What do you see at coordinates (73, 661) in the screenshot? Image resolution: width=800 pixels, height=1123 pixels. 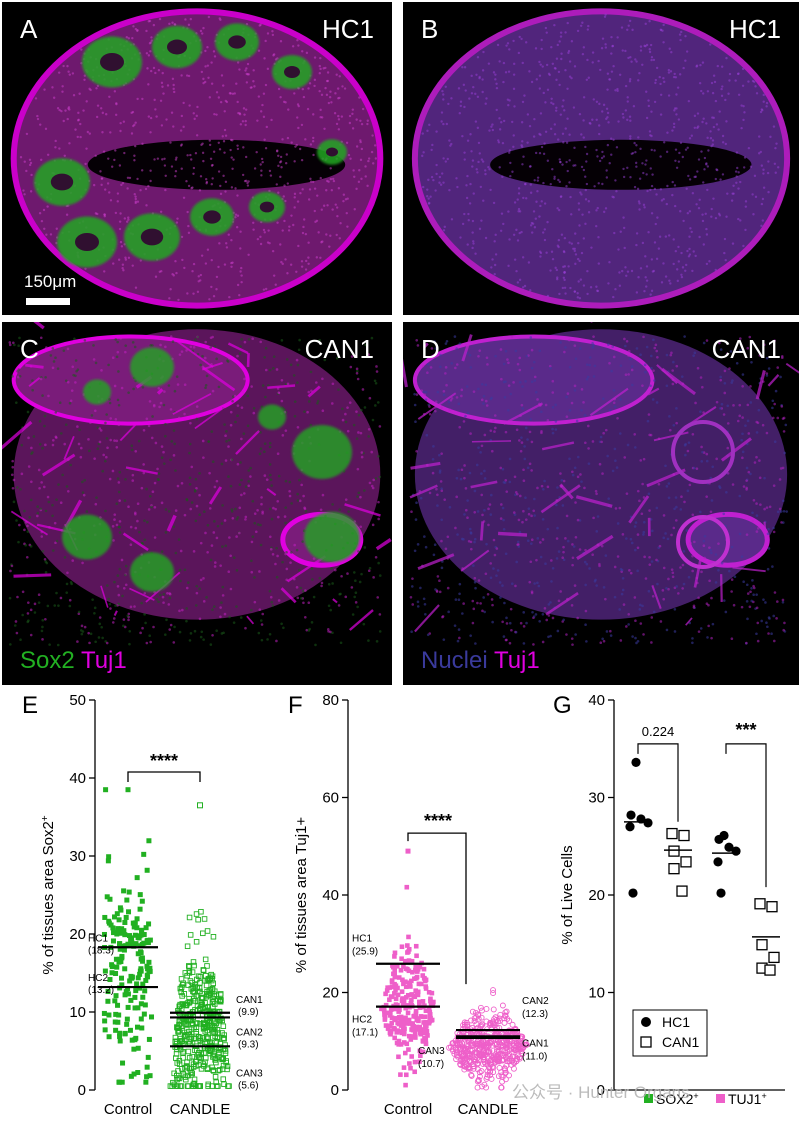 I see `legend-sox2-tuj1: Sox2 Tuj1` at bounding box center [73, 661].